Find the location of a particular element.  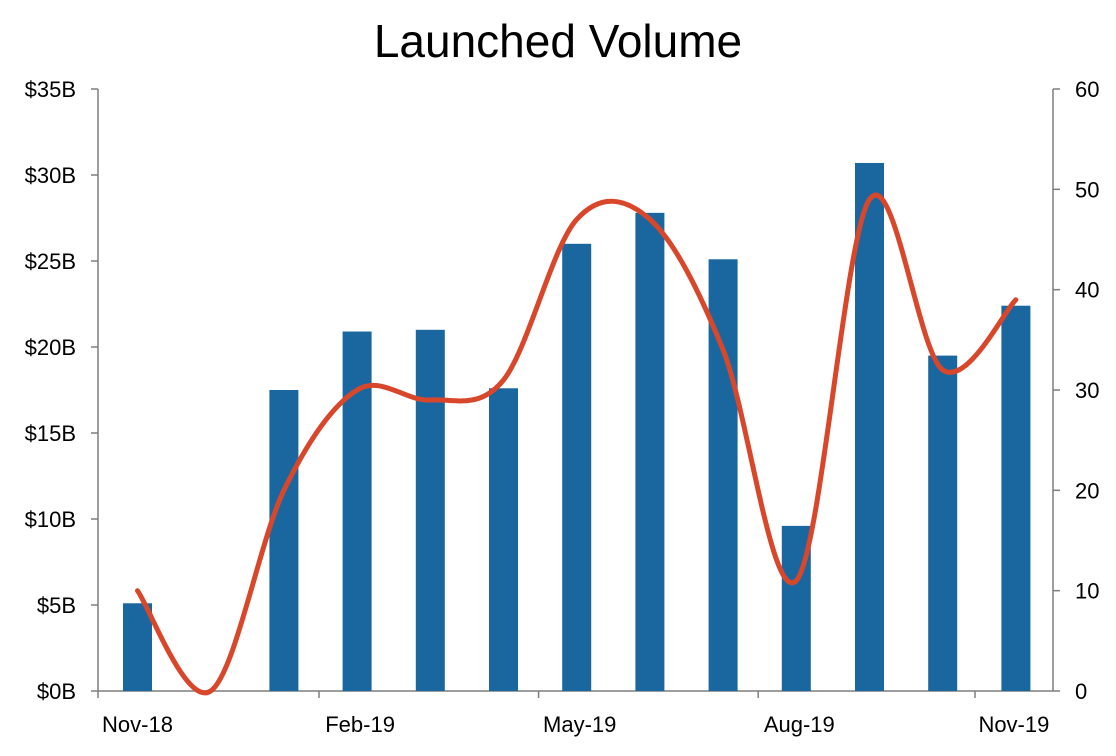

y-right-tick-label: 20 is located at coordinates (1087, 490).